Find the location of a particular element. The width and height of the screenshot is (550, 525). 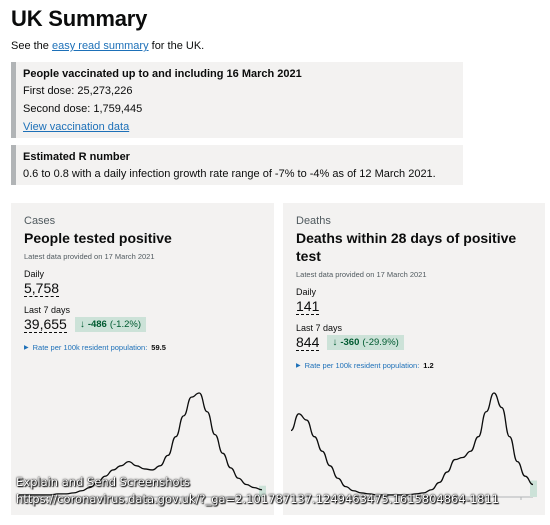

deaths-latest-highlight is located at coordinates (533, 488).